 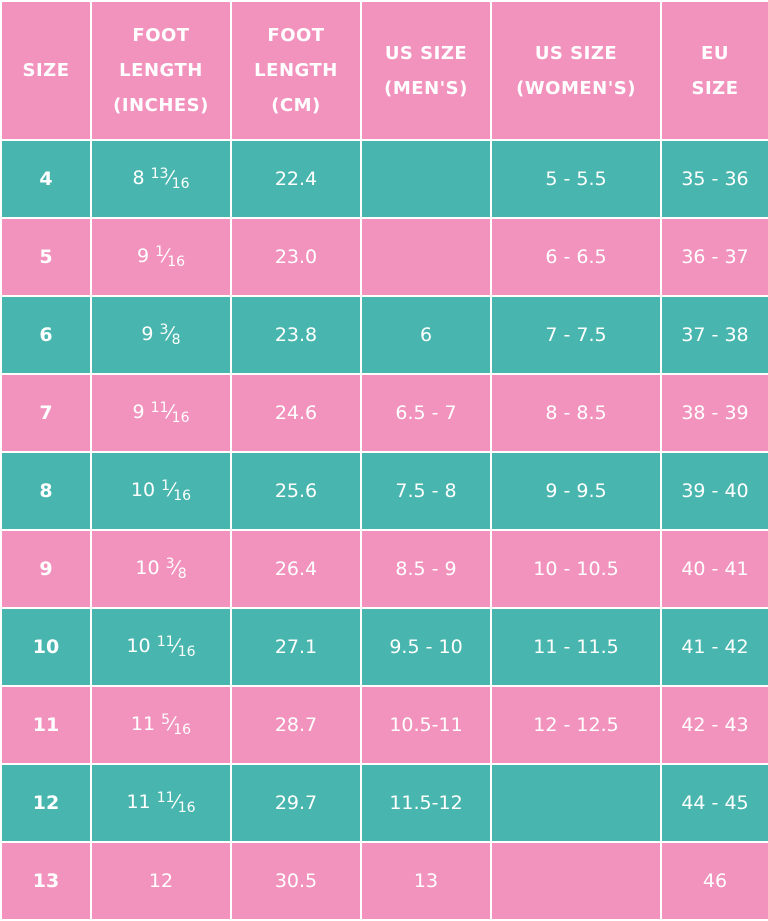 What do you see at coordinates (46, 179) in the screenshot?
I see `size-cell: 4` at bounding box center [46, 179].